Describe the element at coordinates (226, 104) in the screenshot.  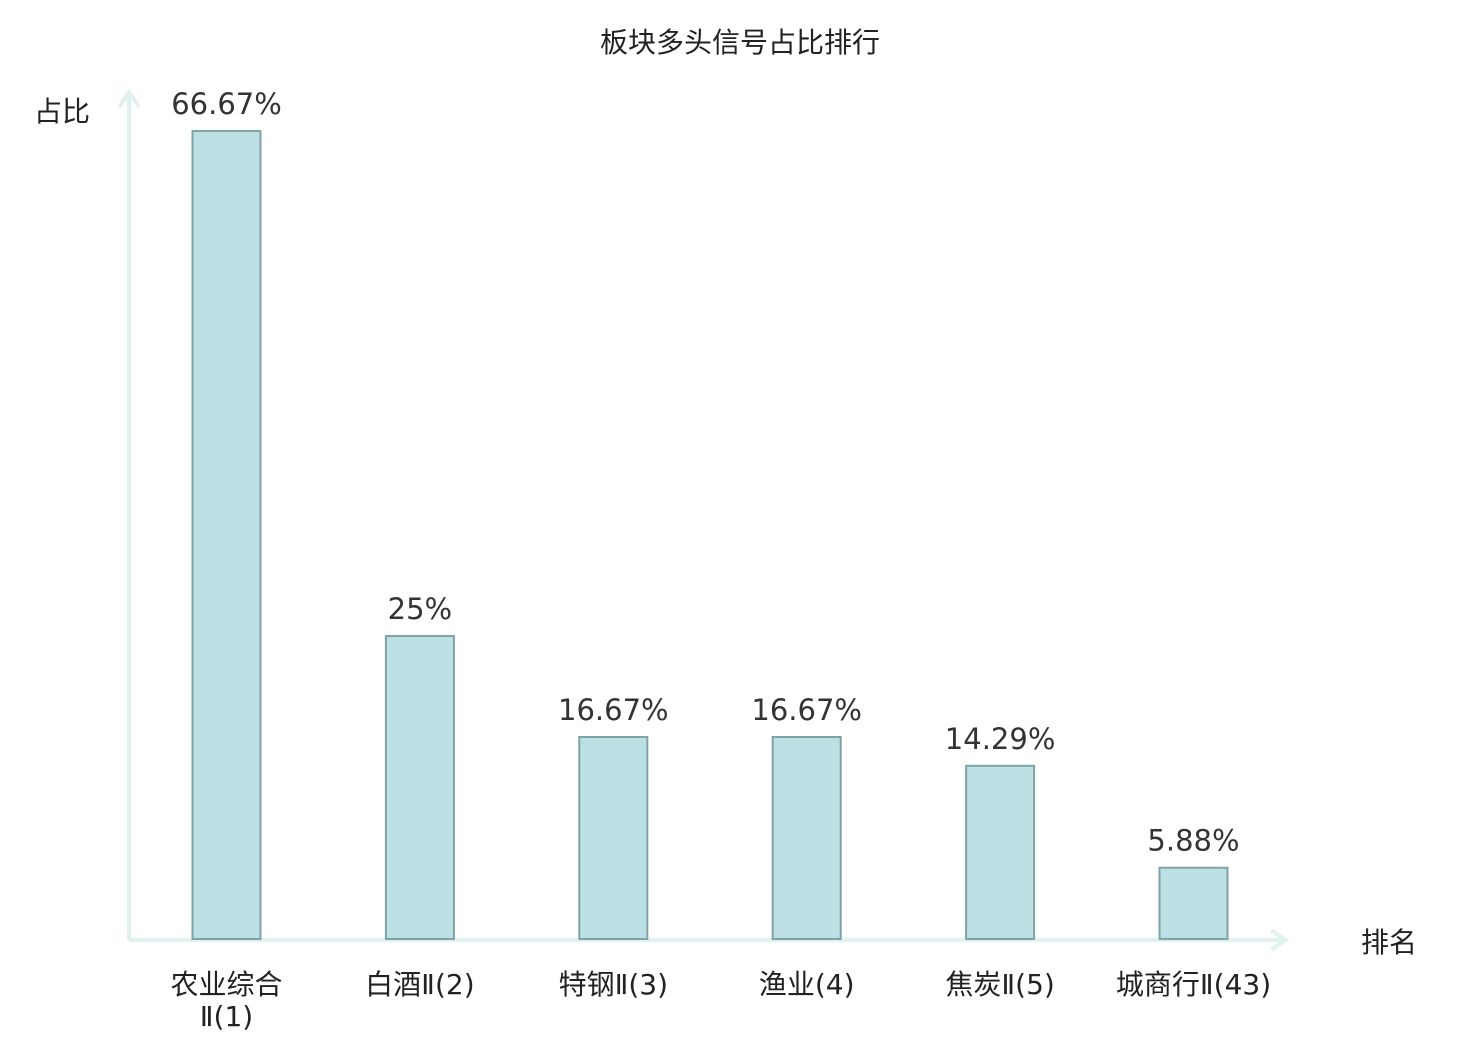
I see `bar-value-label-1: 66.67%` at that location.